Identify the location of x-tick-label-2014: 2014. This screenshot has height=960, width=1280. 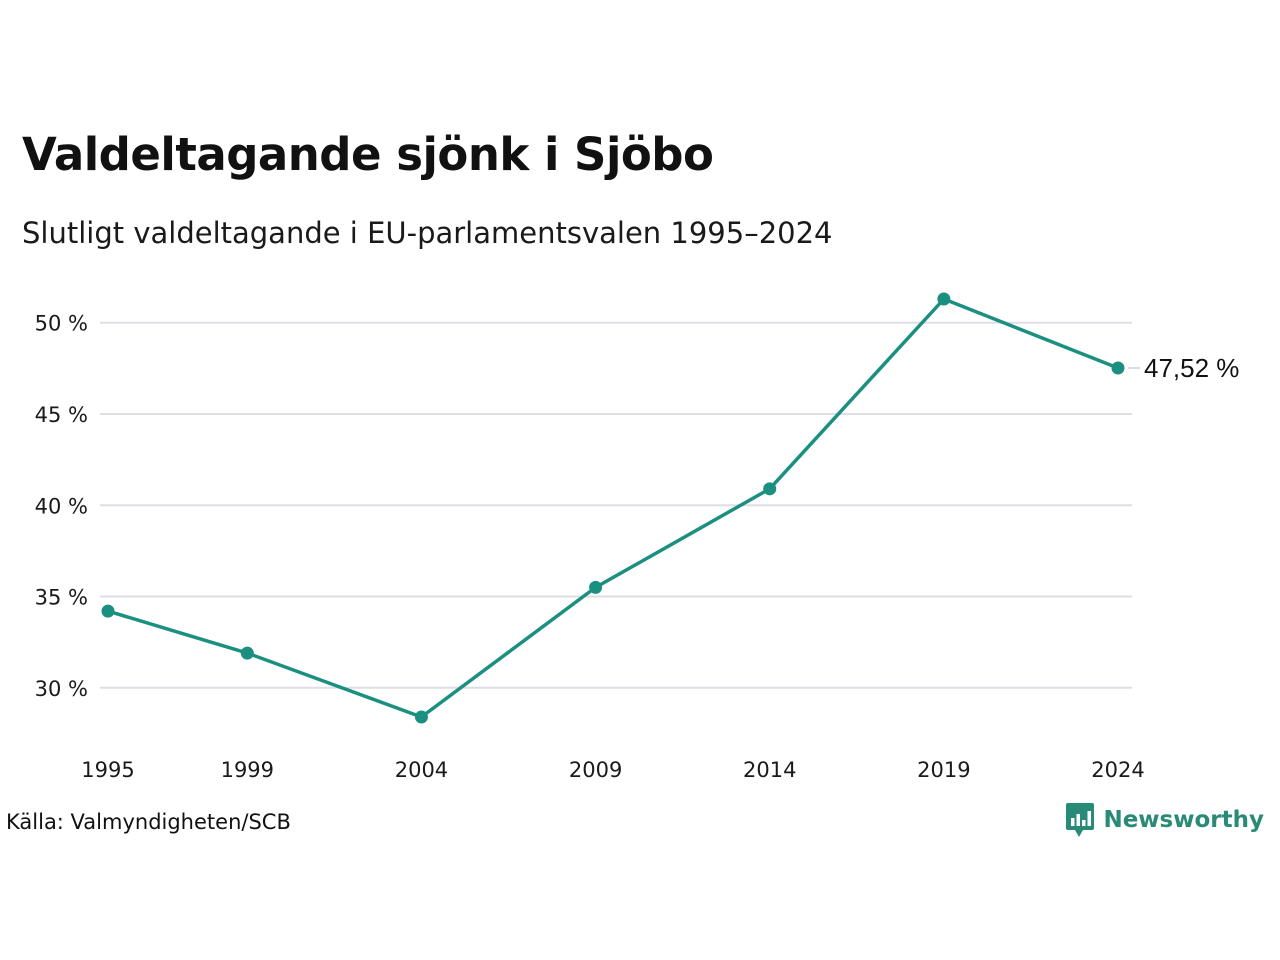
(769, 770).